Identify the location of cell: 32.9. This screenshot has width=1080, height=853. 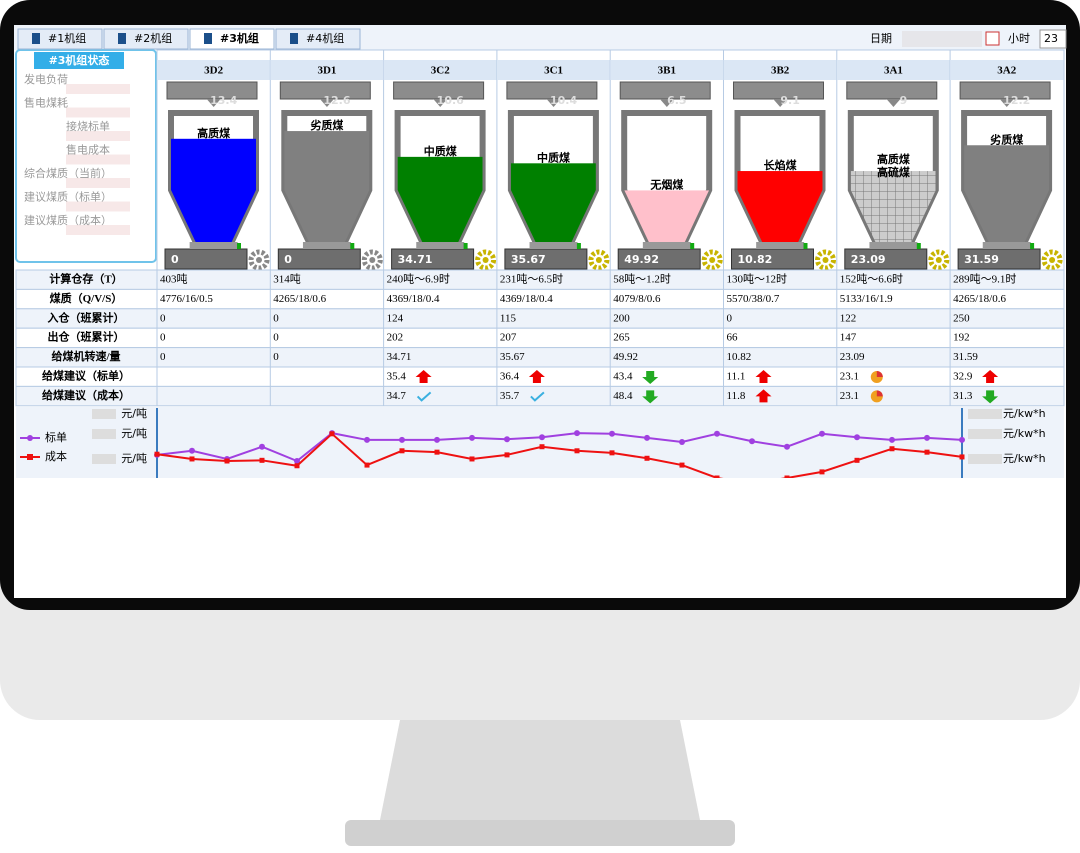
(963, 377).